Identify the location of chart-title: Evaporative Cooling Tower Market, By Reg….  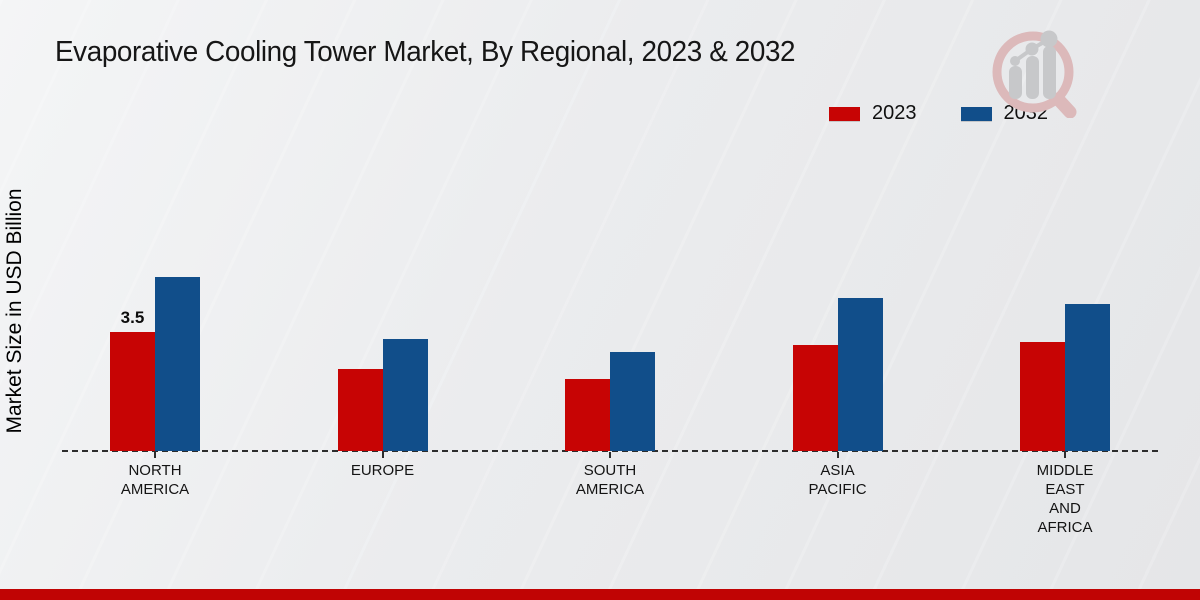
(425, 52).